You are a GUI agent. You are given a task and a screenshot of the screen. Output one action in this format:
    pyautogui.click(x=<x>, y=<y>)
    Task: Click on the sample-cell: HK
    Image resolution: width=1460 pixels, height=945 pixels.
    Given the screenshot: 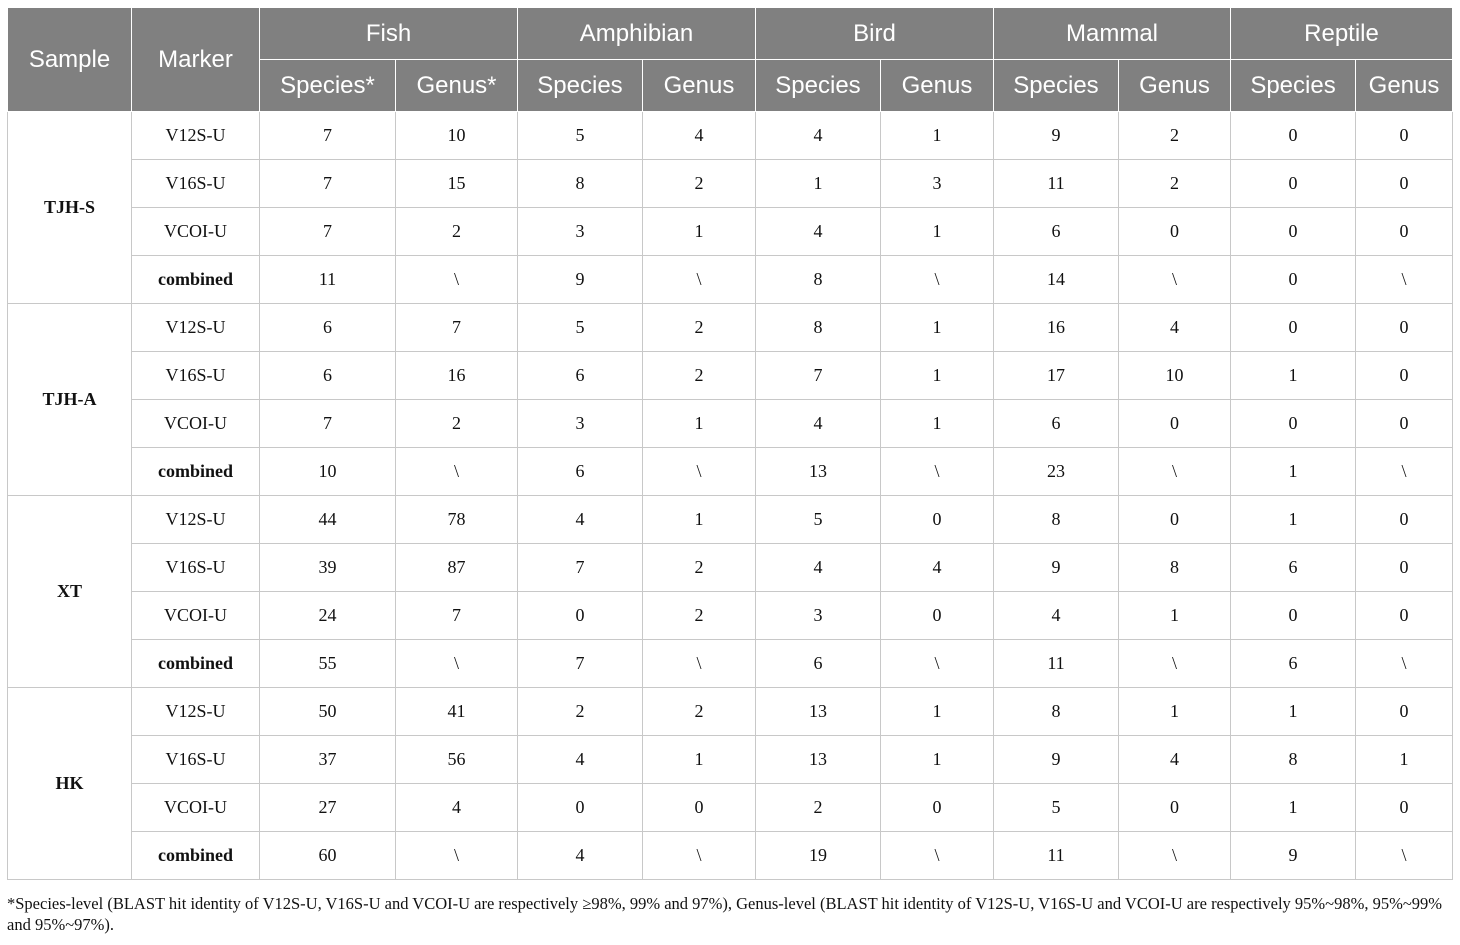 What is the action you would take?
    pyautogui.click(x=69, y=783)
    